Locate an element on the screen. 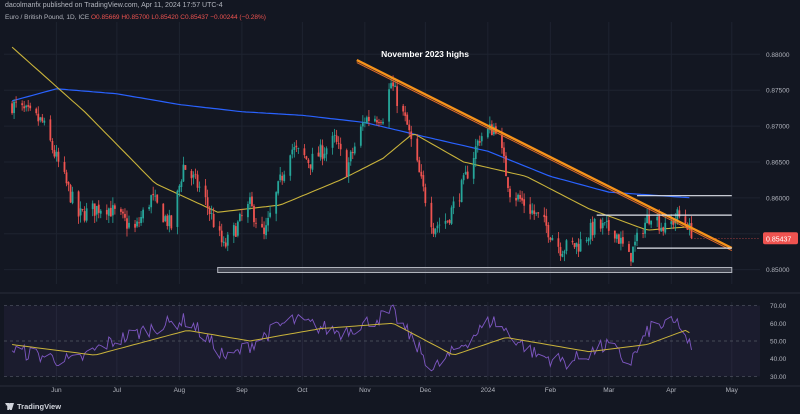  rsi-line is located at coordinates (351, 338).